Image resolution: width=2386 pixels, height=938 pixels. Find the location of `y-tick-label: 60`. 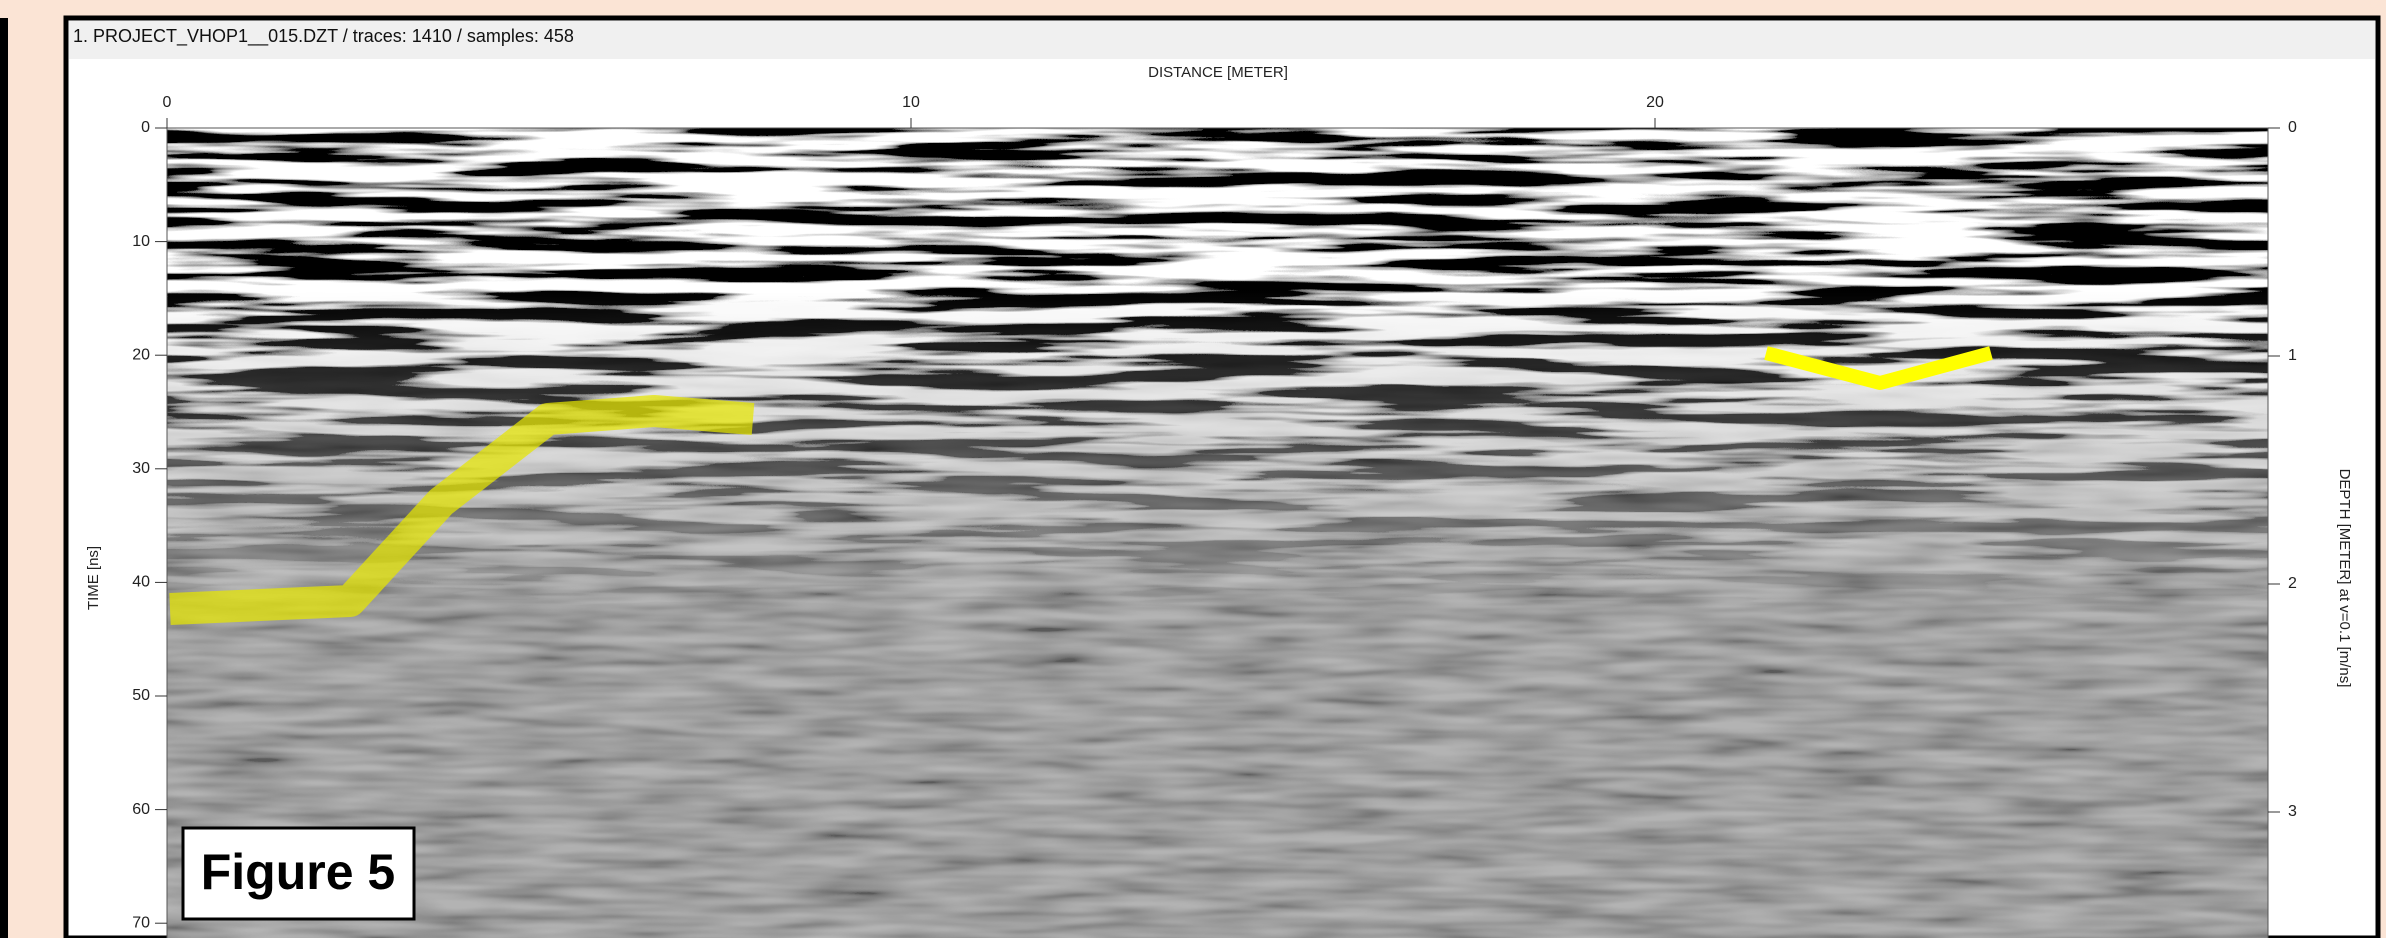

y-tick-label: 60 is located at coordinates (141, 809).